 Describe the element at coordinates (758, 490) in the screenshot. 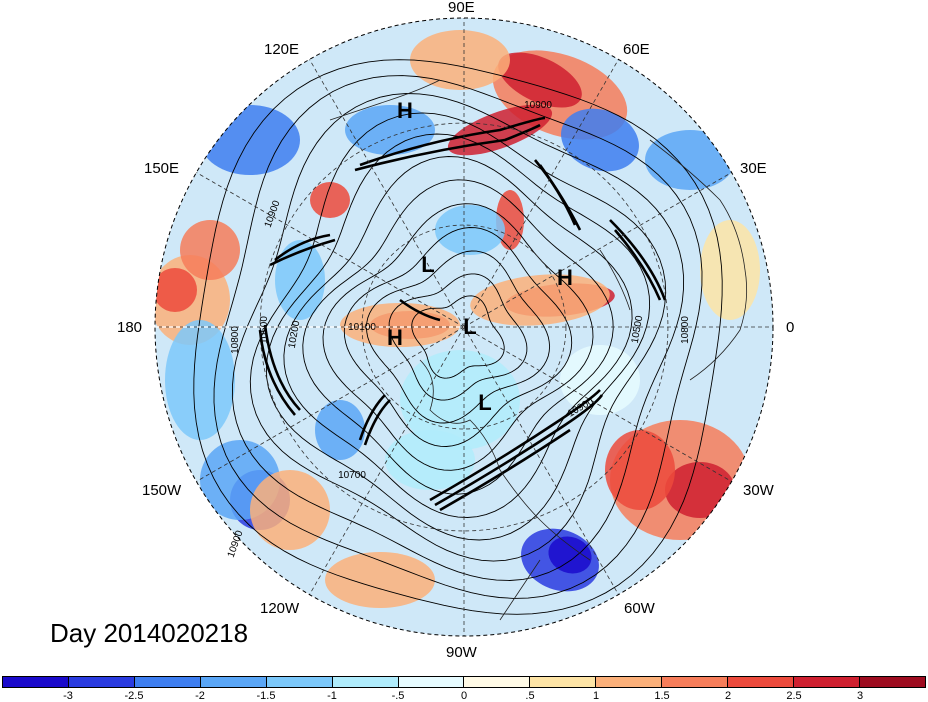

I see `lon-label-30w: 30W` at that location.